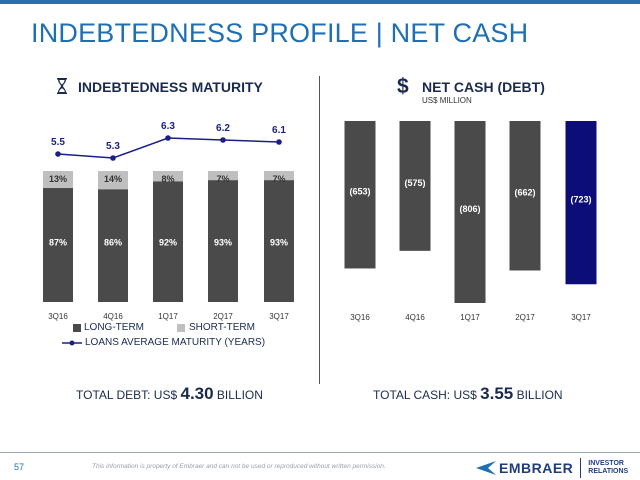  What do you see at coordinates (62, 86) in the screenshot?
I see `hourglass-icon` at bounding box center [62, 86].